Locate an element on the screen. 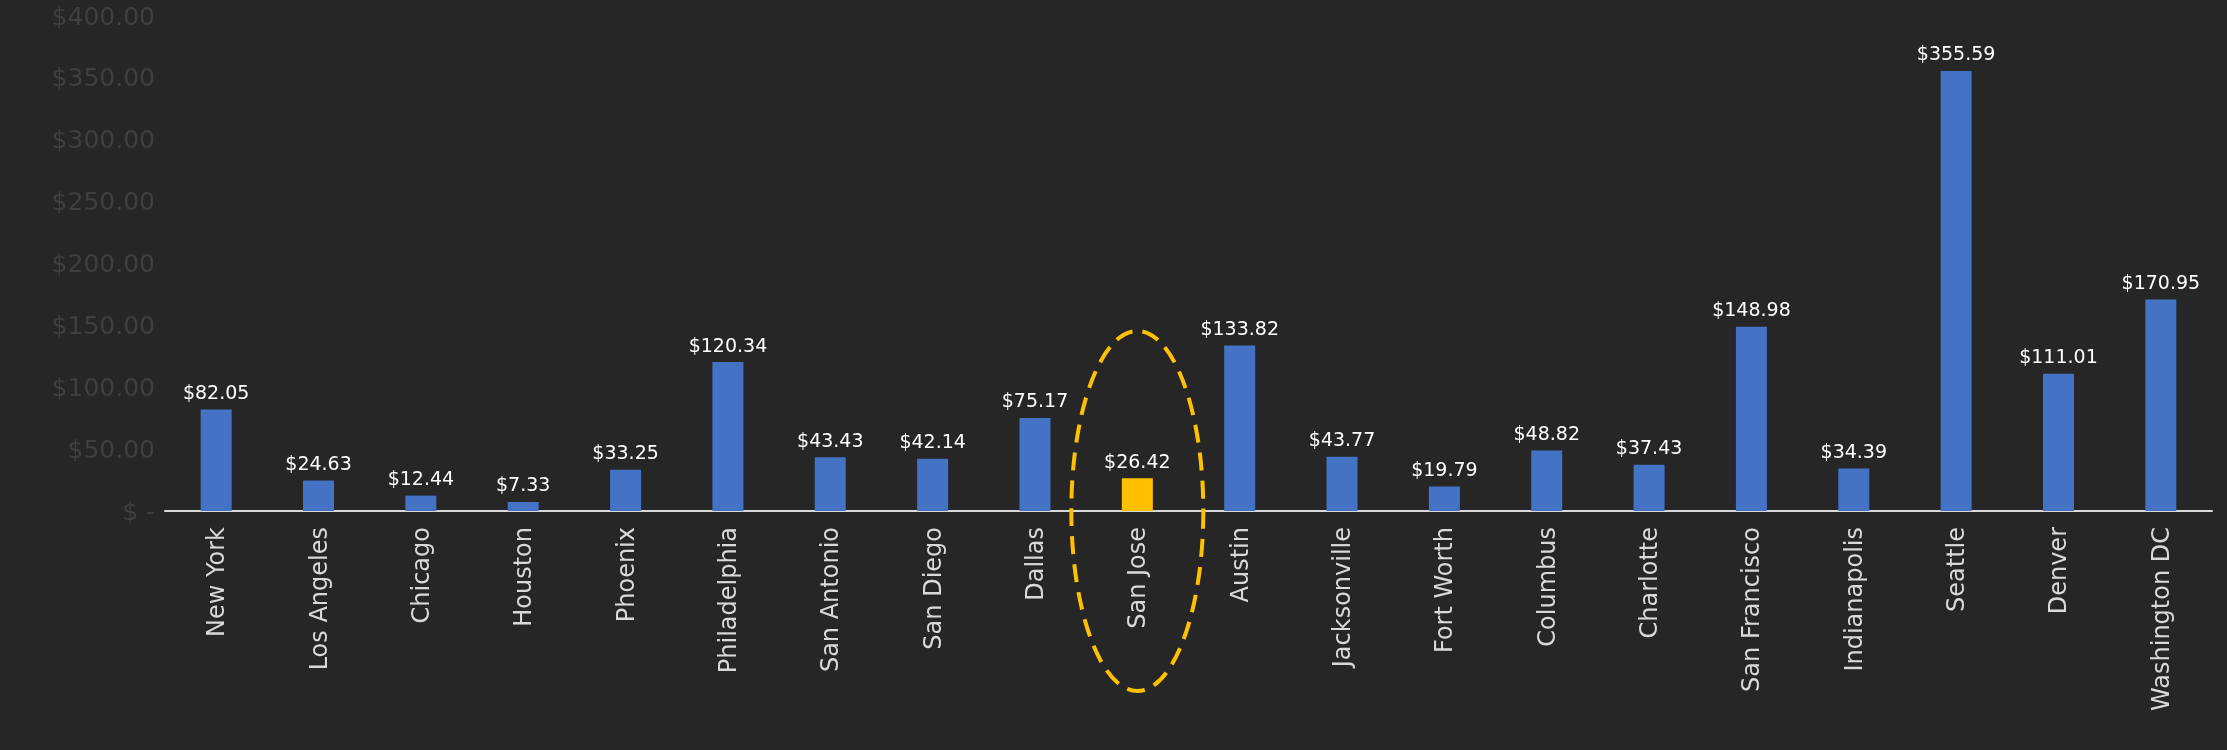  x-tick-label: Philadelphia is located at coordinates (727, 600).